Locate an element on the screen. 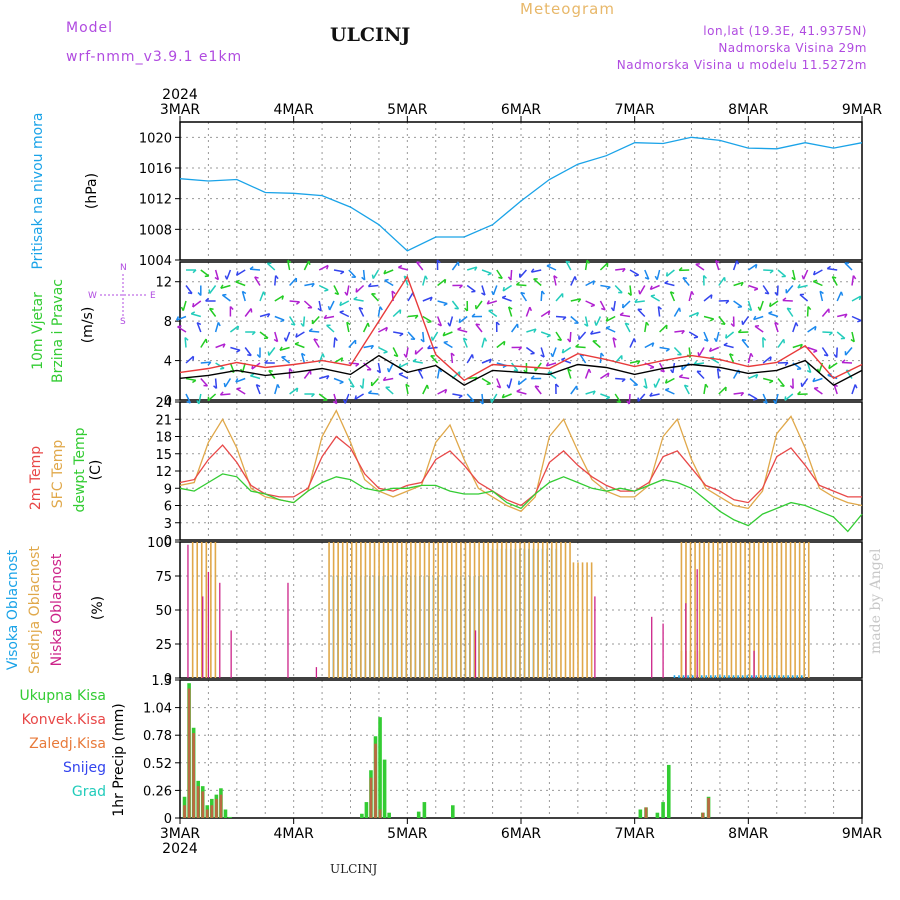  wind-barbs is located at coordinates (518, 332).